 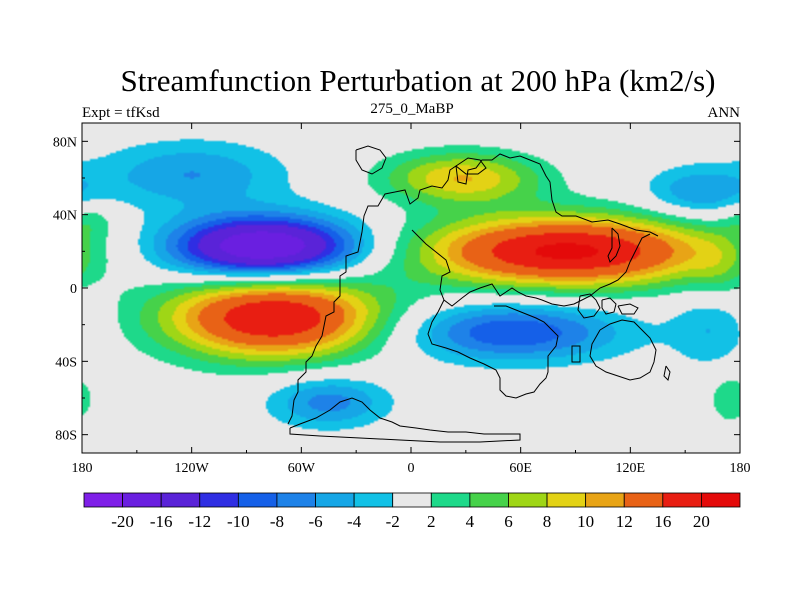 I want to click on labelbar-label: -2, so click(x=393, y=521).